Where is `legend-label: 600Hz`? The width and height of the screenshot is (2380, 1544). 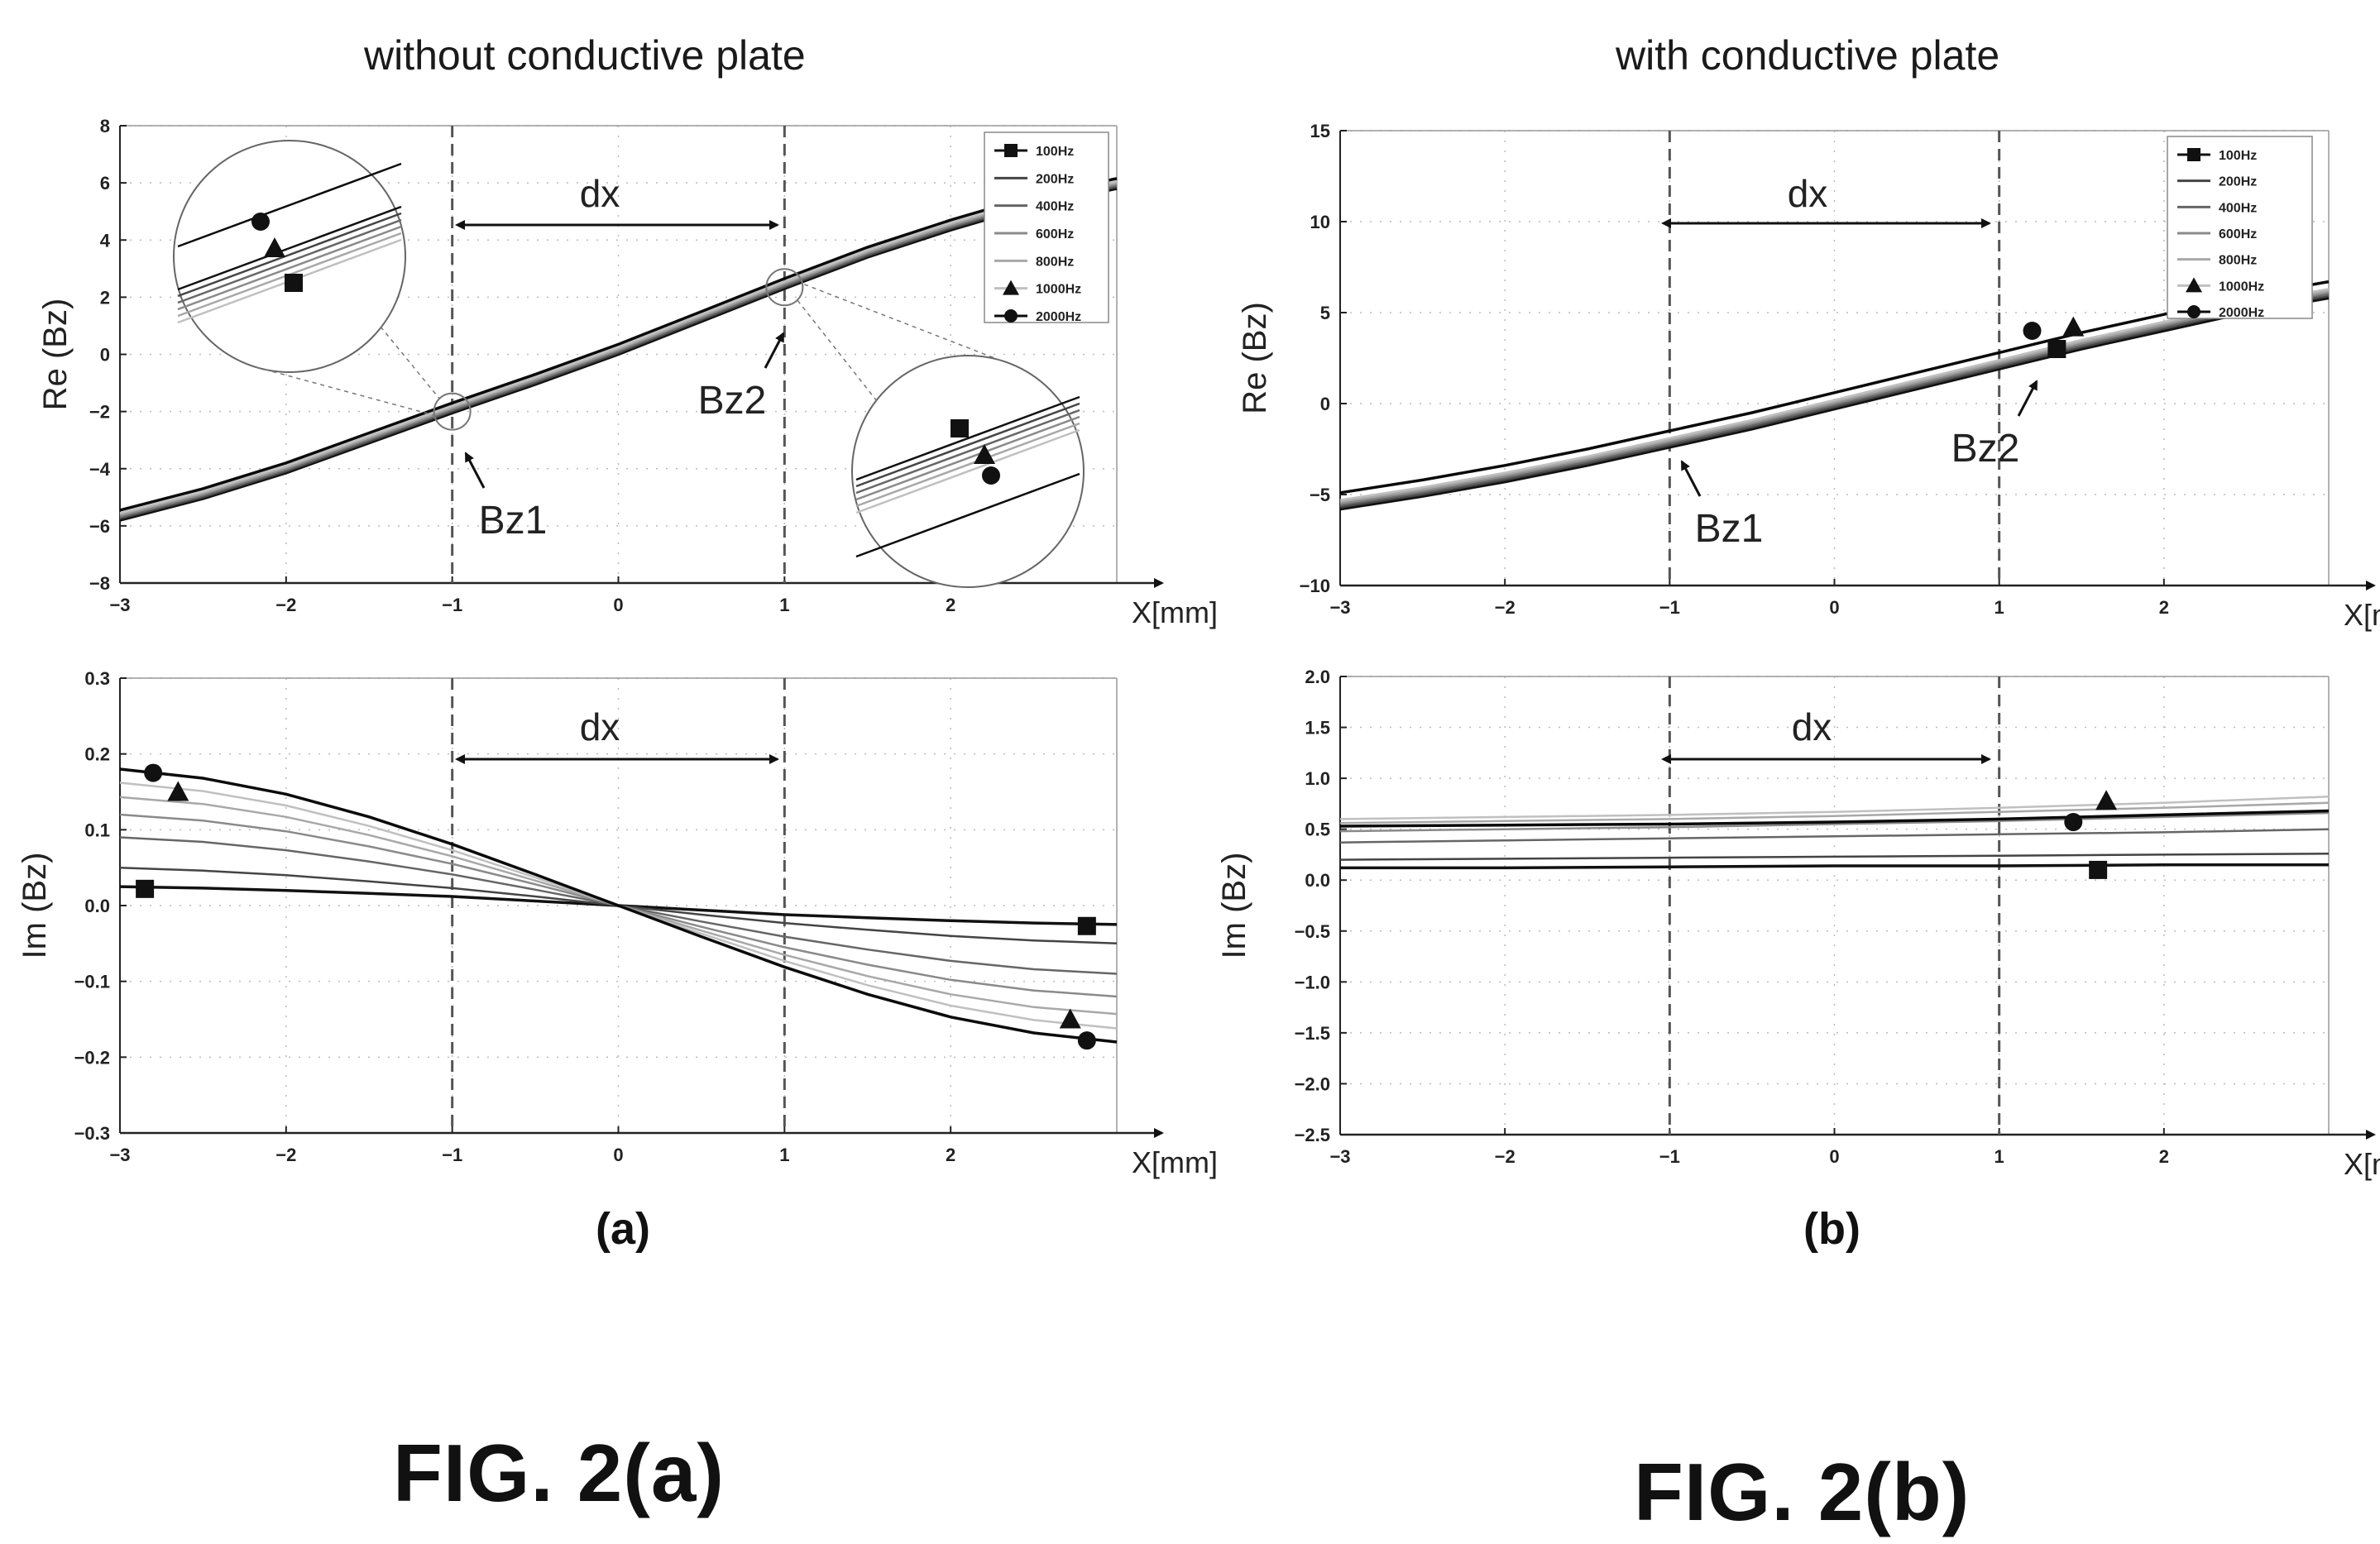
legend-label: 600Hz is located at coordinates (2238, 234).